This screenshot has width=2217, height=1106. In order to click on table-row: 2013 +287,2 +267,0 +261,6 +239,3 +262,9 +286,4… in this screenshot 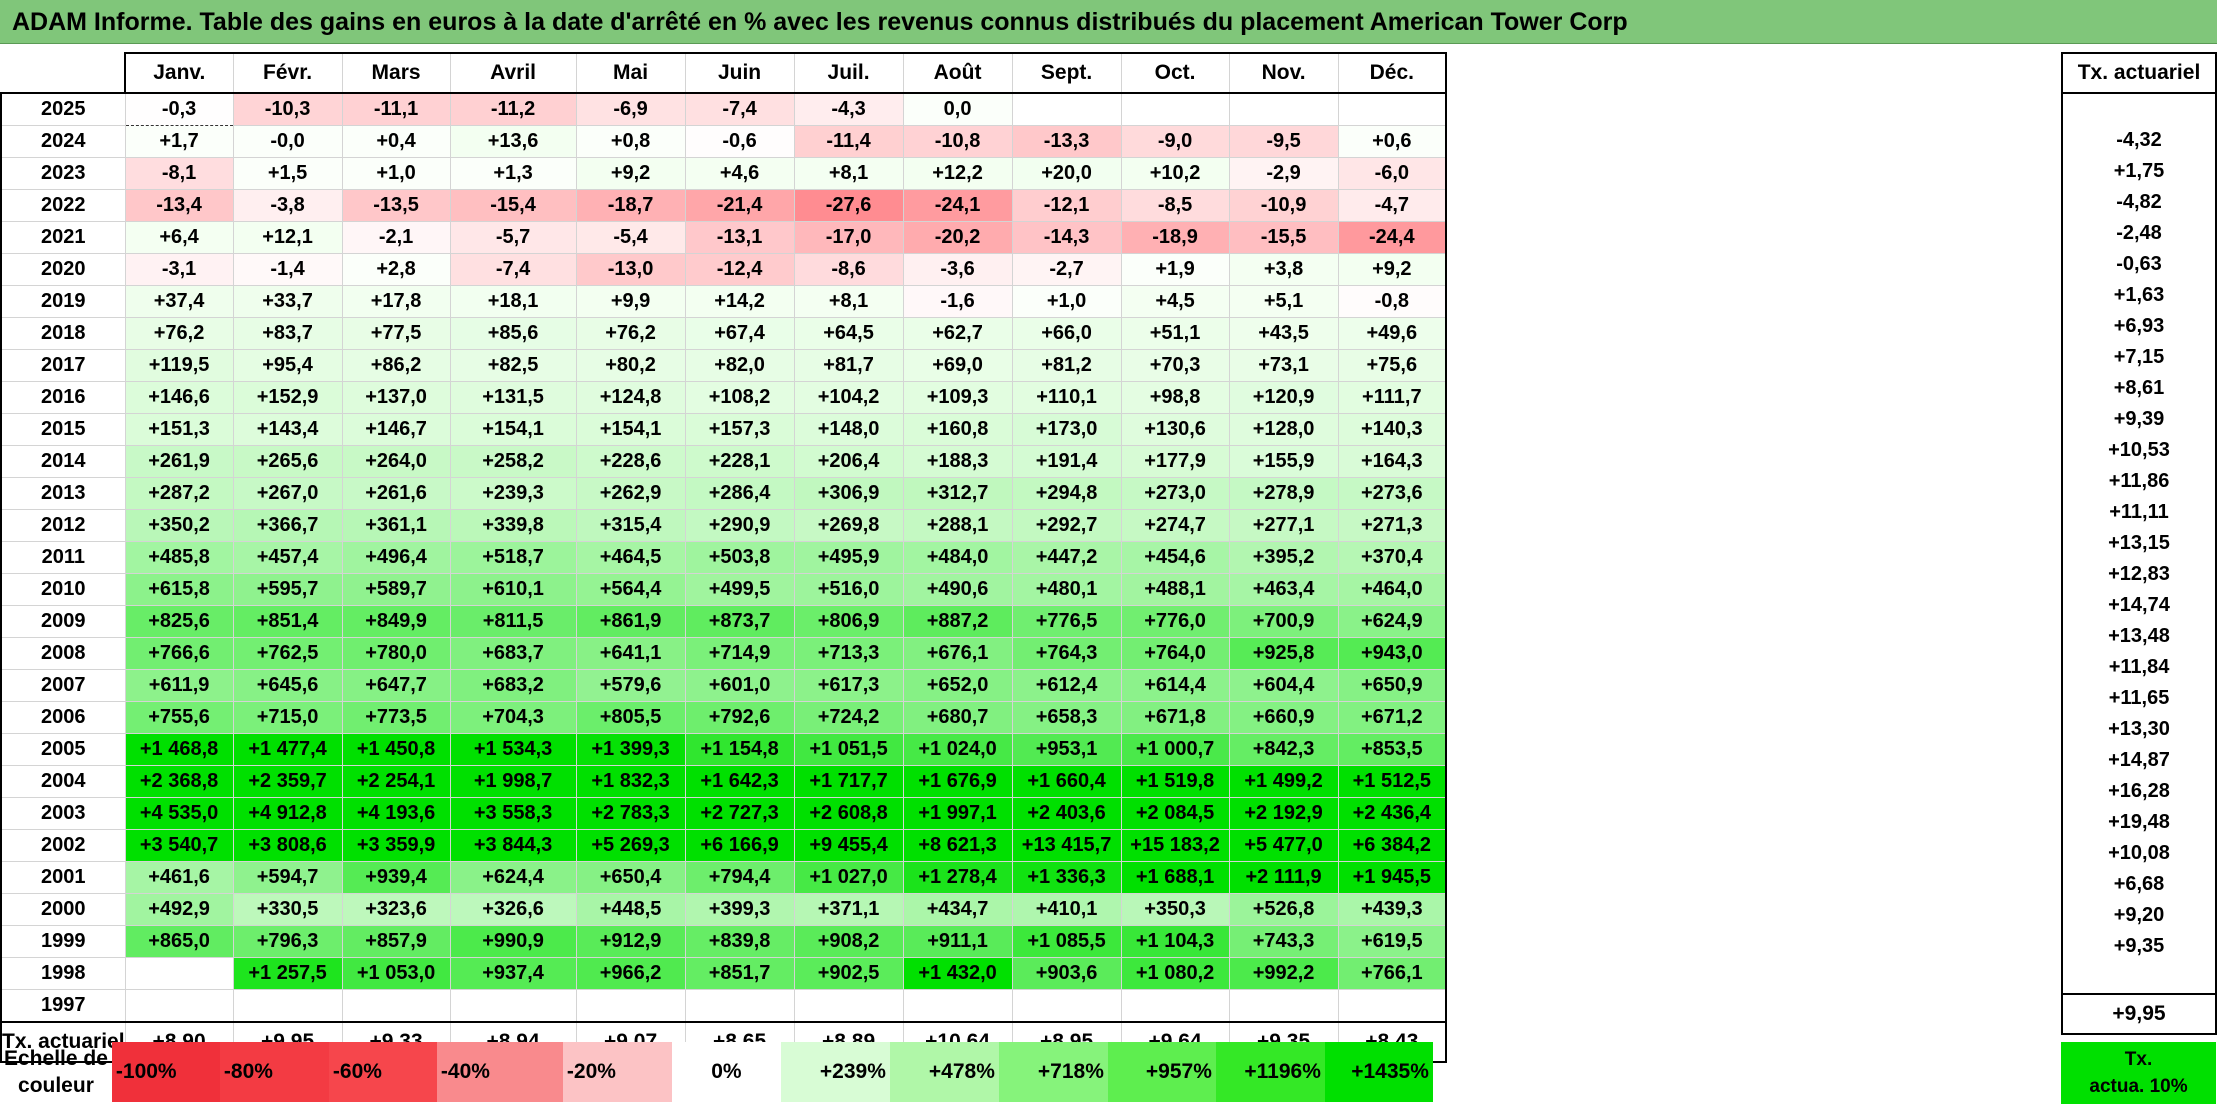, I will do `click(724, 493)`.